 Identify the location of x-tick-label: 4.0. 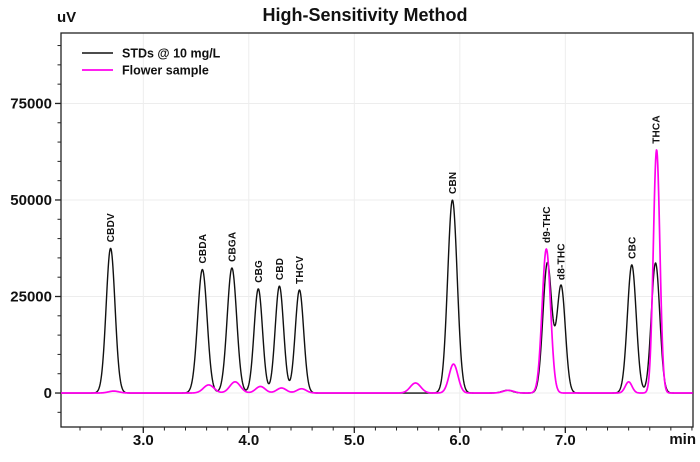
(248, 440).